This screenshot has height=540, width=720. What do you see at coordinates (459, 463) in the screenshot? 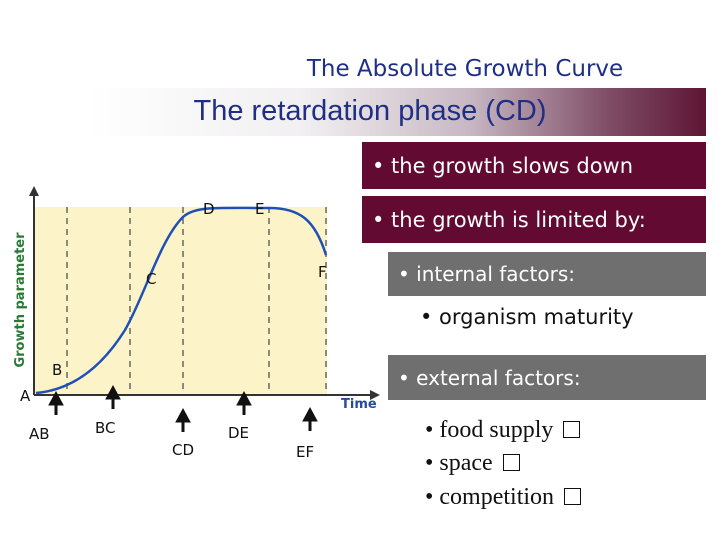
I see `bullet-space-text: • space` at bounding box center [459, 463].